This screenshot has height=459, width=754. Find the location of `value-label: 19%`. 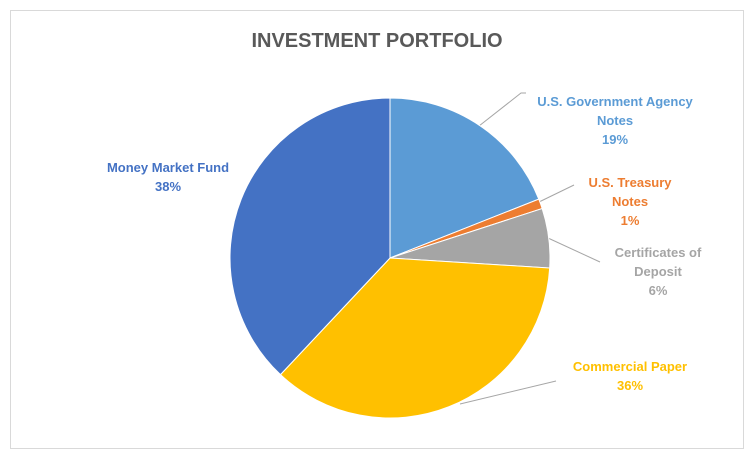

value-label: 19% is located at coordinates (615, 139).